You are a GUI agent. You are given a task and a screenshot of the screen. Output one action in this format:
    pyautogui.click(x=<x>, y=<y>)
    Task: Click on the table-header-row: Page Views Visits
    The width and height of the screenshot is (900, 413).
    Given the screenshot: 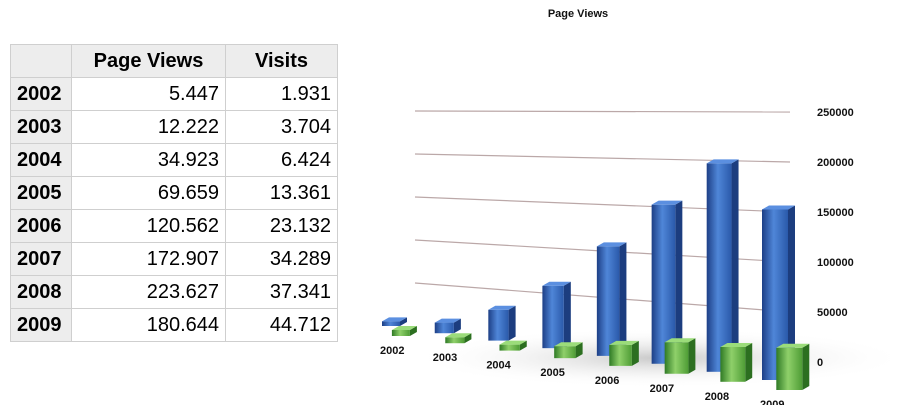 What is the action you would take?
    pyautogui.click(x=174, y=61)
    